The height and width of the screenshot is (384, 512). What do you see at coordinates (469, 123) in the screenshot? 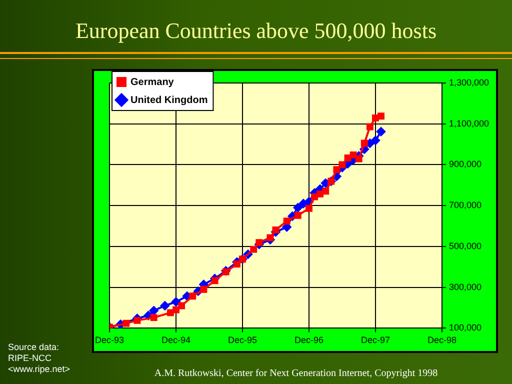
I see `y-tick-label: 1,100,000` at bounding box center [469, 123].